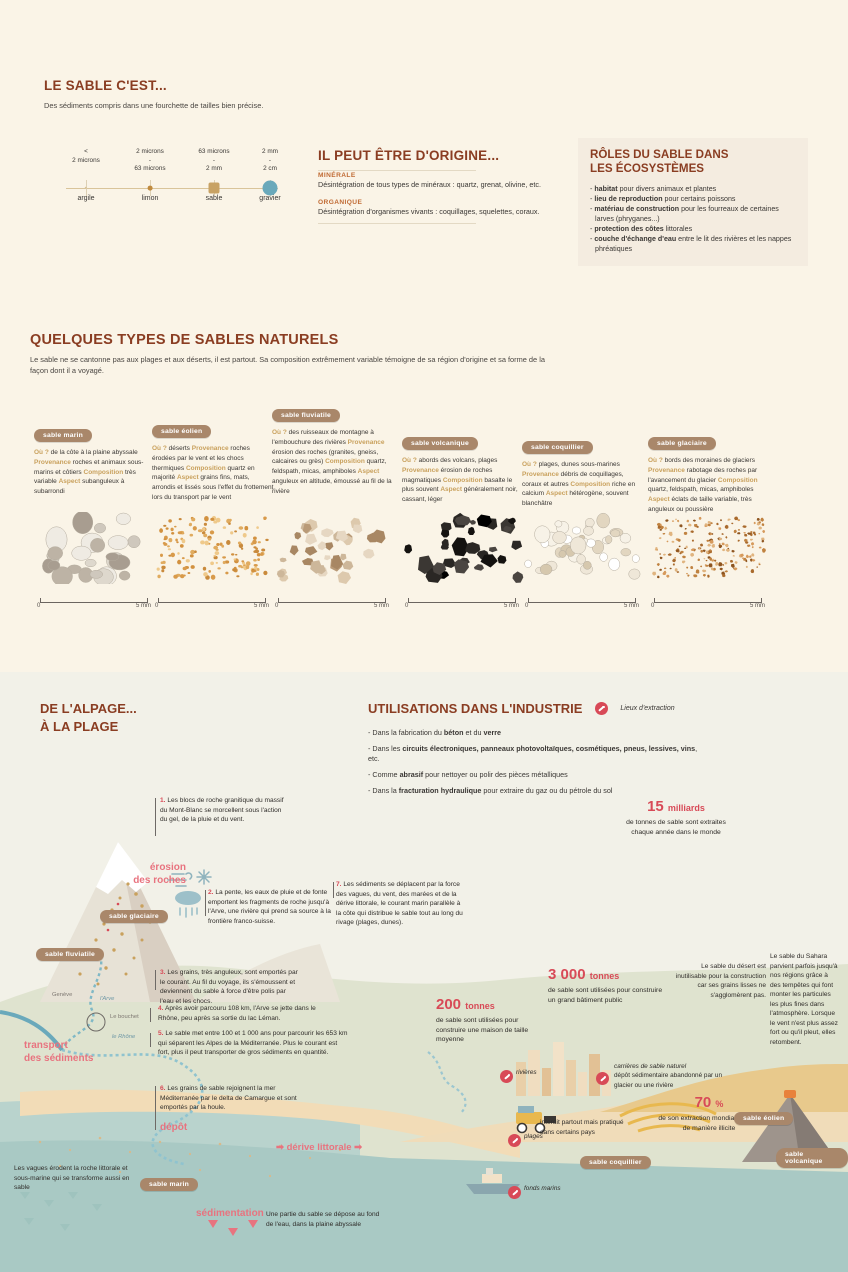 This screenshot has width=848, height=1272. I want to click on sand-card-value-4-0: plages, dunes sous-marines, so click(578, 464).